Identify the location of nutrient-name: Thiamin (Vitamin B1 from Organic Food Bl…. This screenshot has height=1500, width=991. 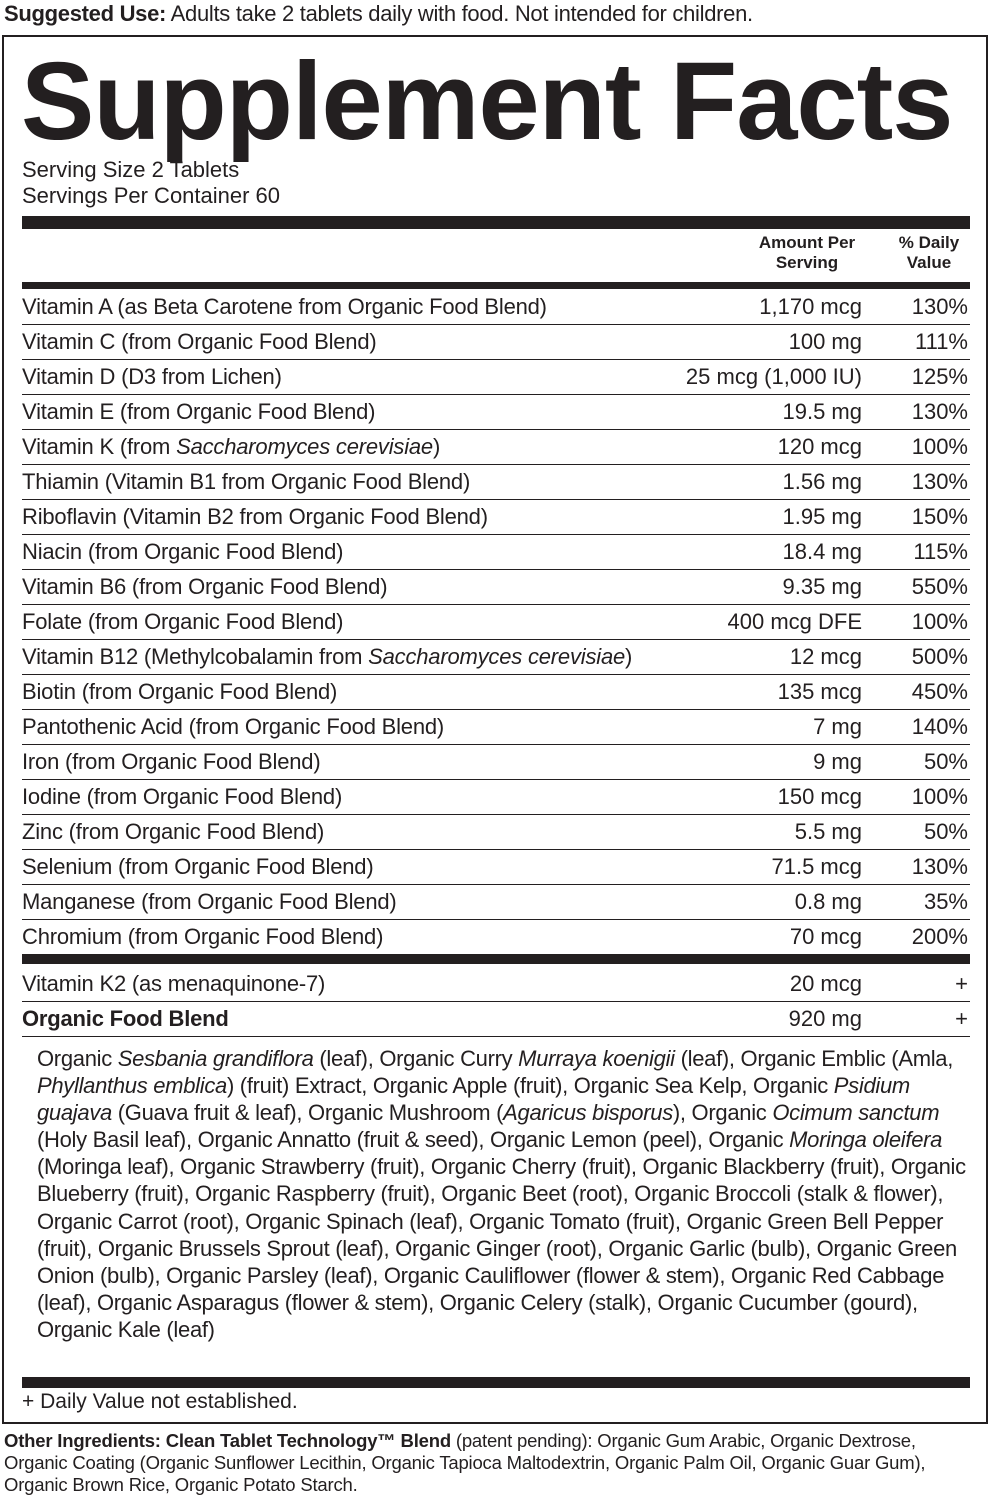
(246, 481).